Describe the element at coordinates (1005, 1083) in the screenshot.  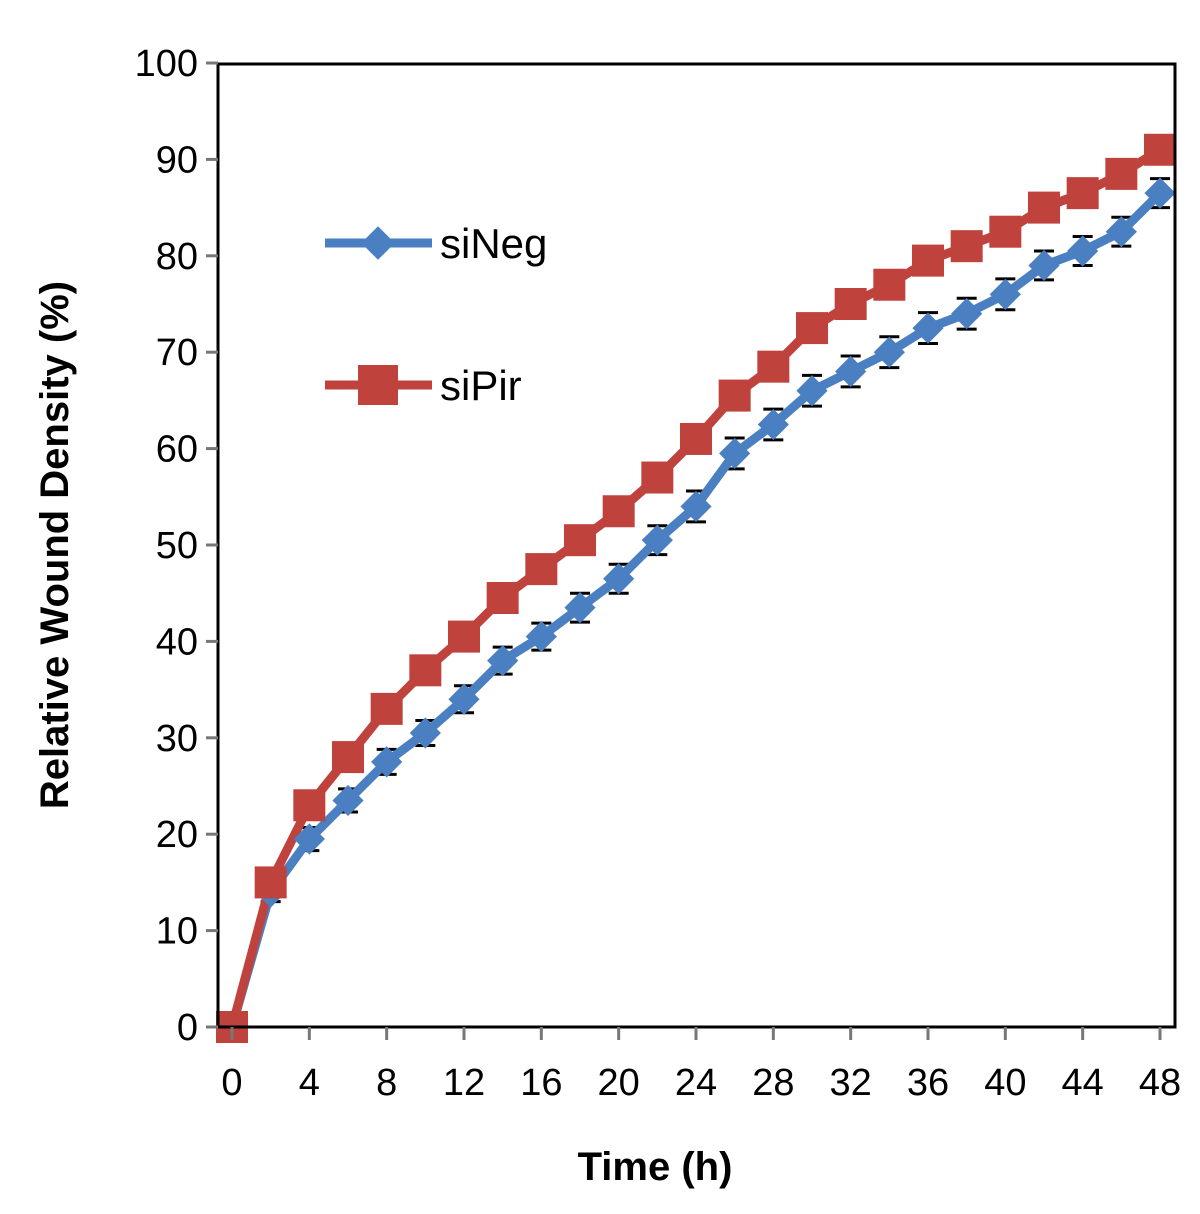
I see `x-tick-label: 40` at that location.